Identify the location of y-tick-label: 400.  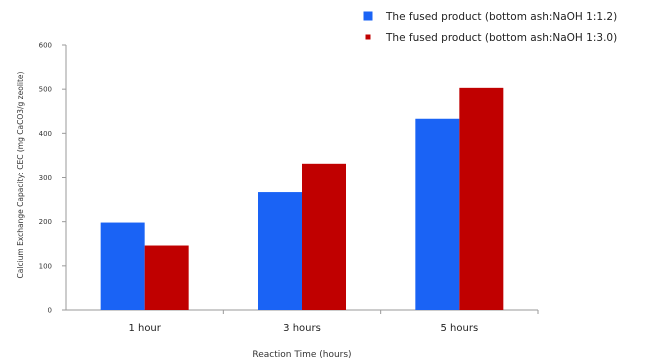
(45, 134).